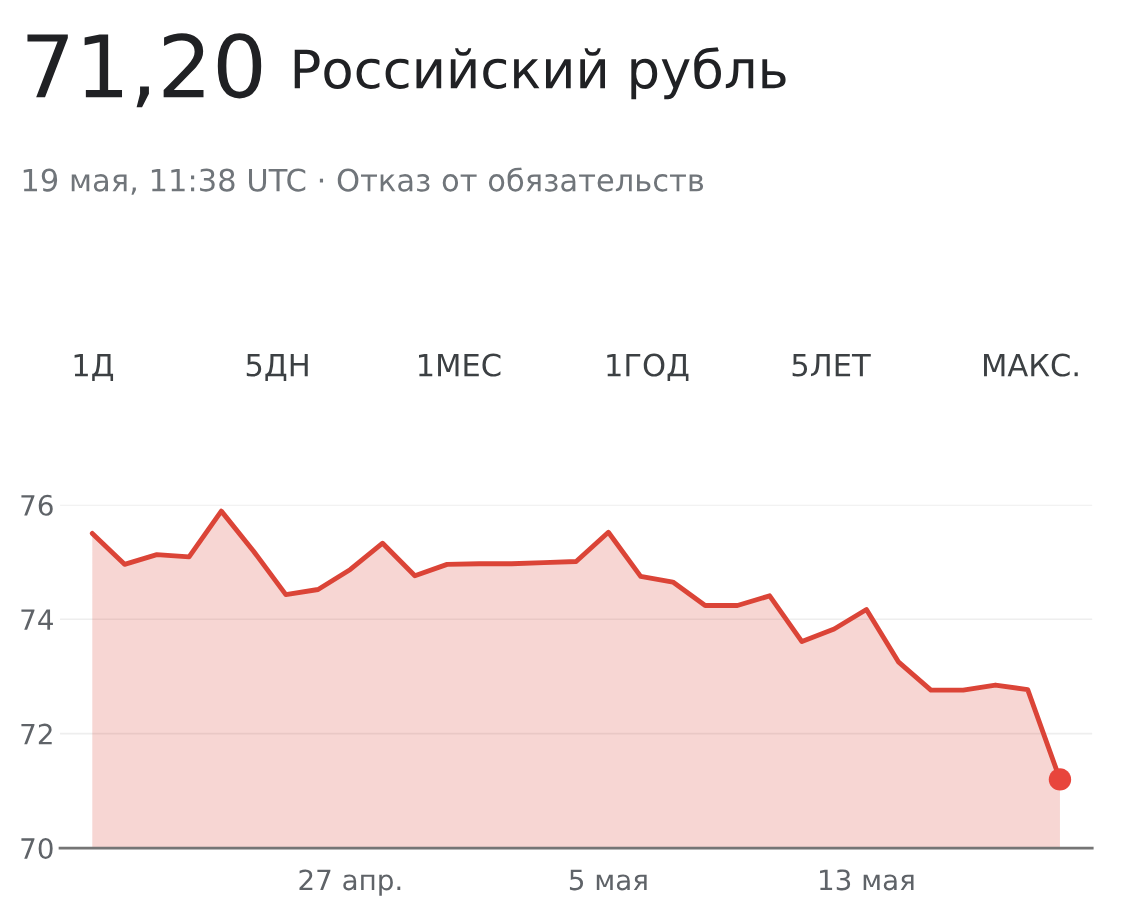 This screenshot has width=1133, height=908. I want to click on y-tick-label: 72, so click(36, 734).